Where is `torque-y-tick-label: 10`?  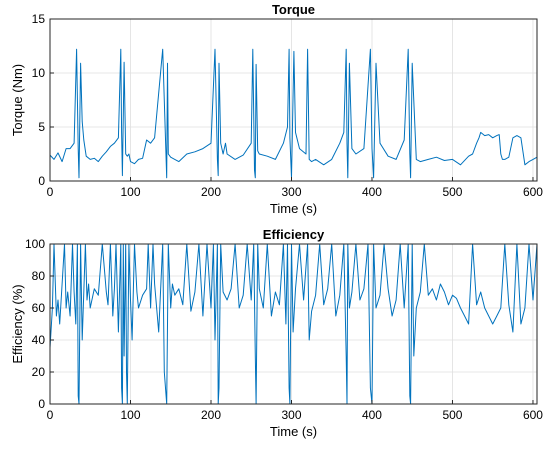
torque-y-tick-label: 10 is located at coordinates (39, 73).